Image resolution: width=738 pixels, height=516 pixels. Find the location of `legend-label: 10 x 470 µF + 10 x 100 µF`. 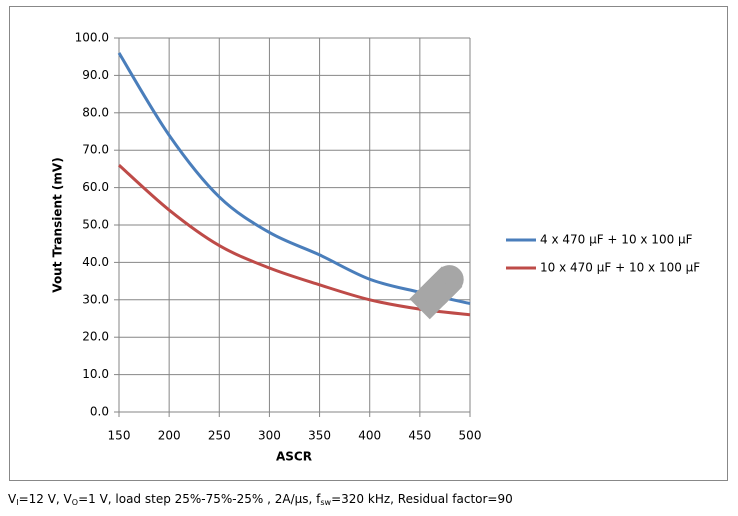

legend-label: 10 x 470 µF + 10 x 100 µF is located at coordinates (620, 268).